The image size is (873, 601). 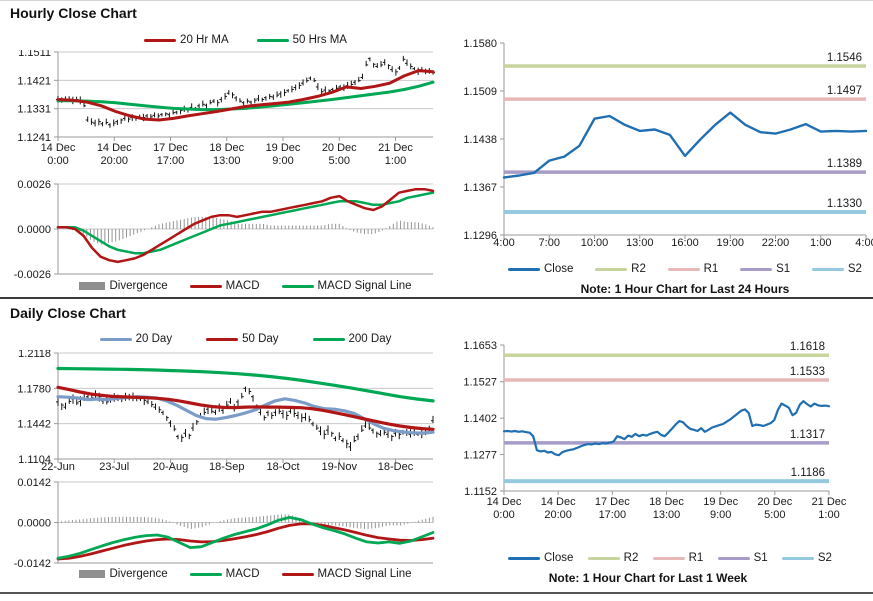 What do you see at coordinates (808, 473) in the screenshot?
I see `svg-text: 1.1186` at bounding box center [808, 473].